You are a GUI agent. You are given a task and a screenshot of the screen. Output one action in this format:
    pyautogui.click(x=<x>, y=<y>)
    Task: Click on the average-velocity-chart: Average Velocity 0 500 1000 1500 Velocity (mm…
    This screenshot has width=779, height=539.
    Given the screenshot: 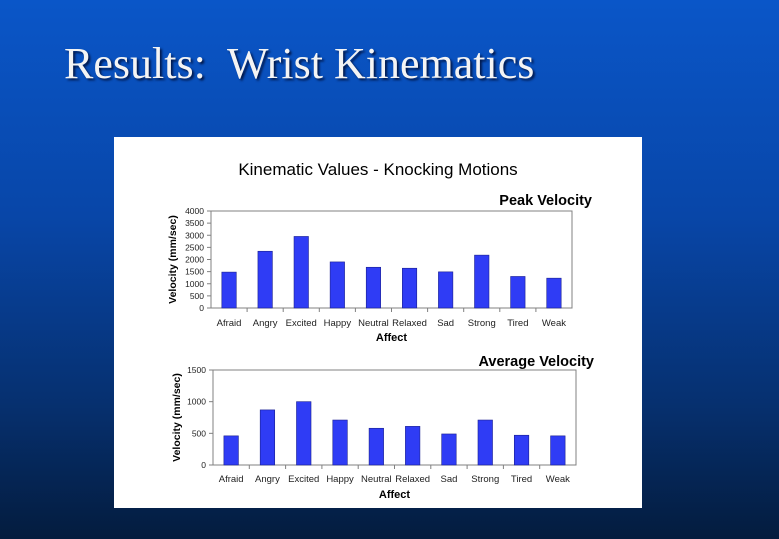 What is the action you would take?
    pyautogui.click(x=382, y=427)
    